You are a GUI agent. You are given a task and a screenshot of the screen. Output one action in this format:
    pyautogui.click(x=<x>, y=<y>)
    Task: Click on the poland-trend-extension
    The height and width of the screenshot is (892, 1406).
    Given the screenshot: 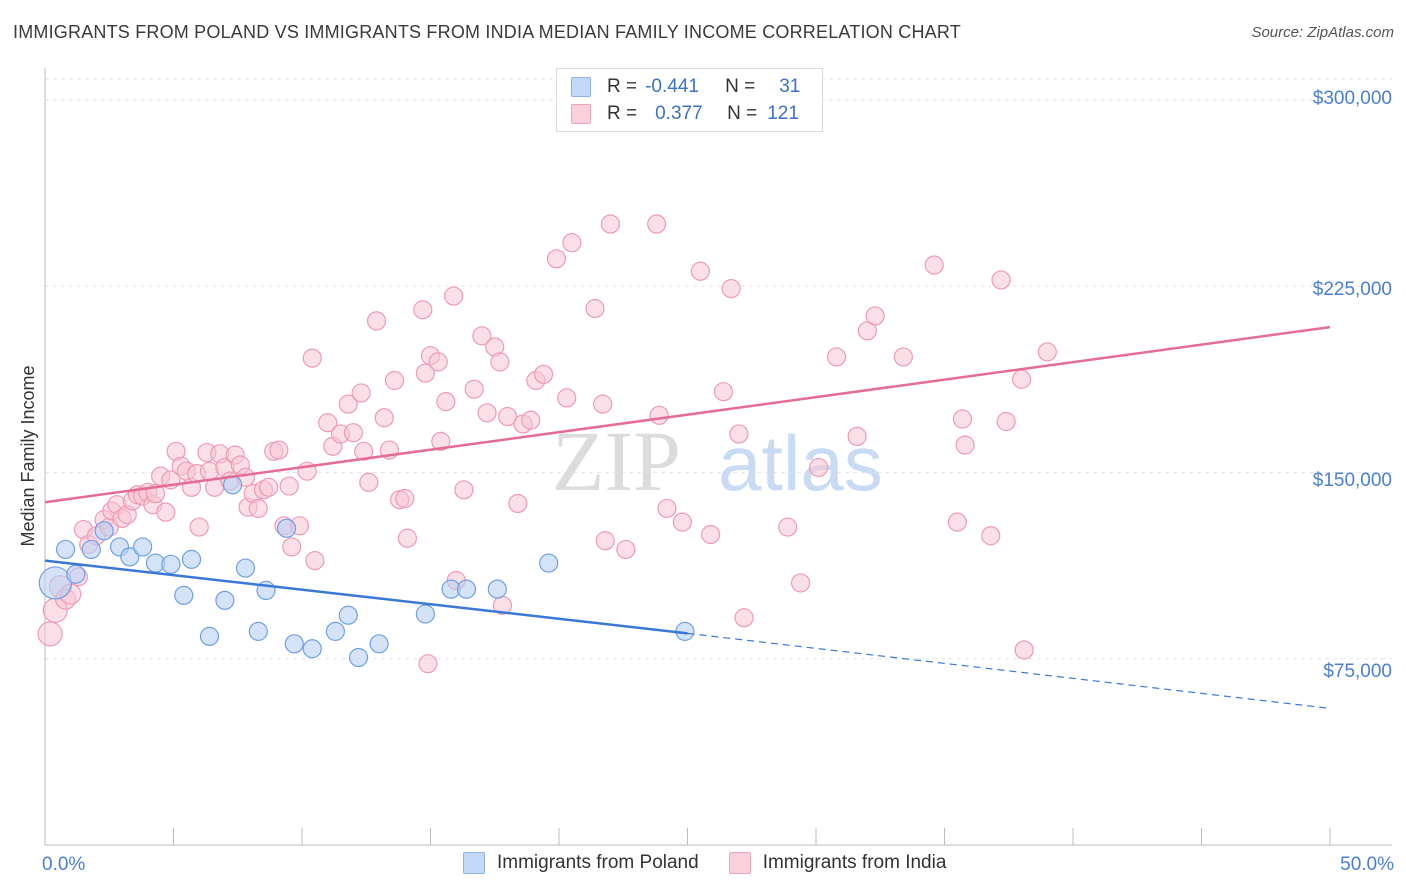 What is the action you would take?
    pyautogui.click(x=1009, y=670)
    